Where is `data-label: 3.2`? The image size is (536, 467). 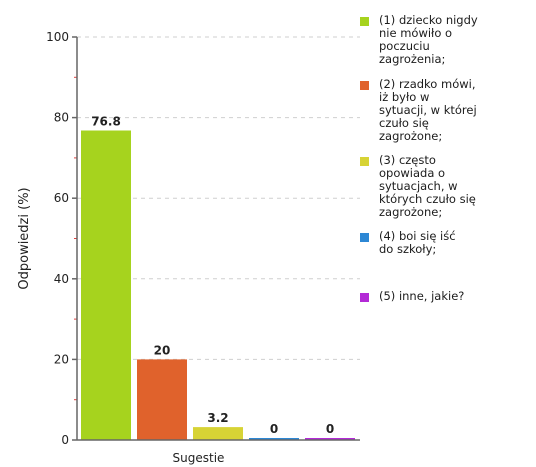 data-label: 3.2 is located at coordinates (217, 418).